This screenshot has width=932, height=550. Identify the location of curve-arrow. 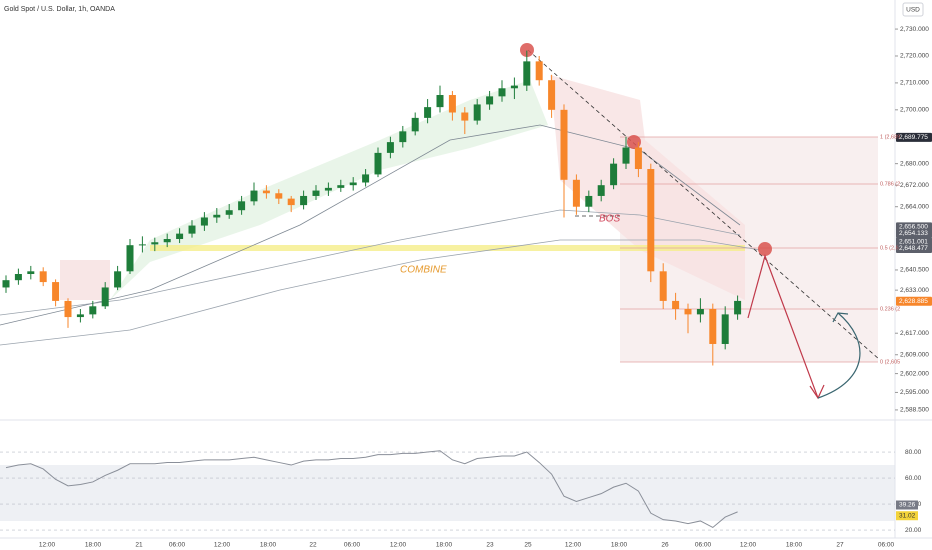
(839, 355).